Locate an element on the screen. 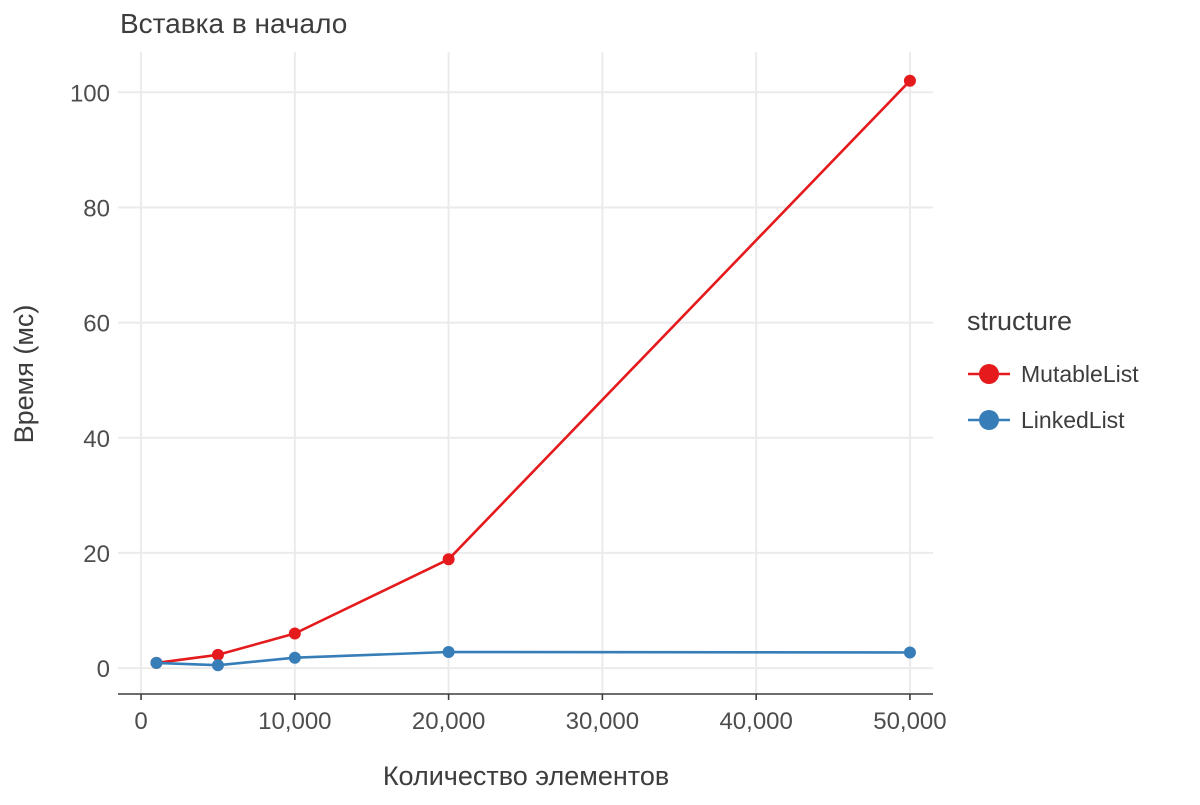 The height and width of the screenshot is (805, 1200). x-tick-label: 40,000 is located at coordinates (755, 721).